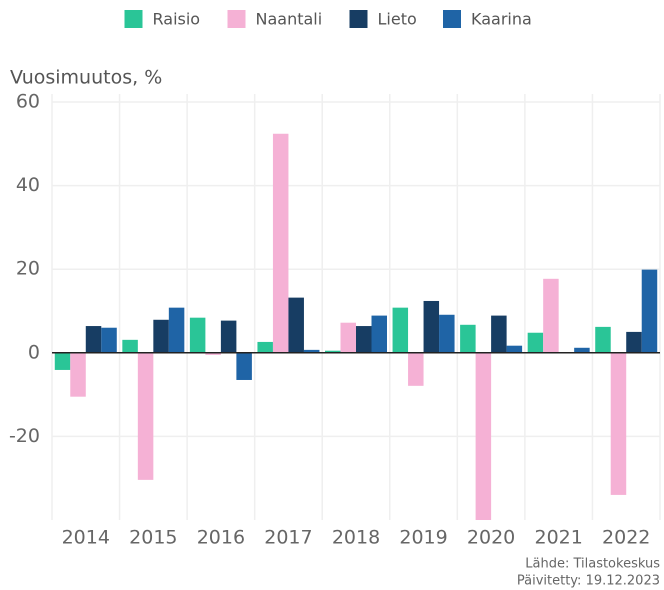 The height and width of the screenshot is (590, 664). What do you see at coordinates (423, 538) in the screenshot?
I see `x-tick-label: 2019` at bounding box center [423, 538].